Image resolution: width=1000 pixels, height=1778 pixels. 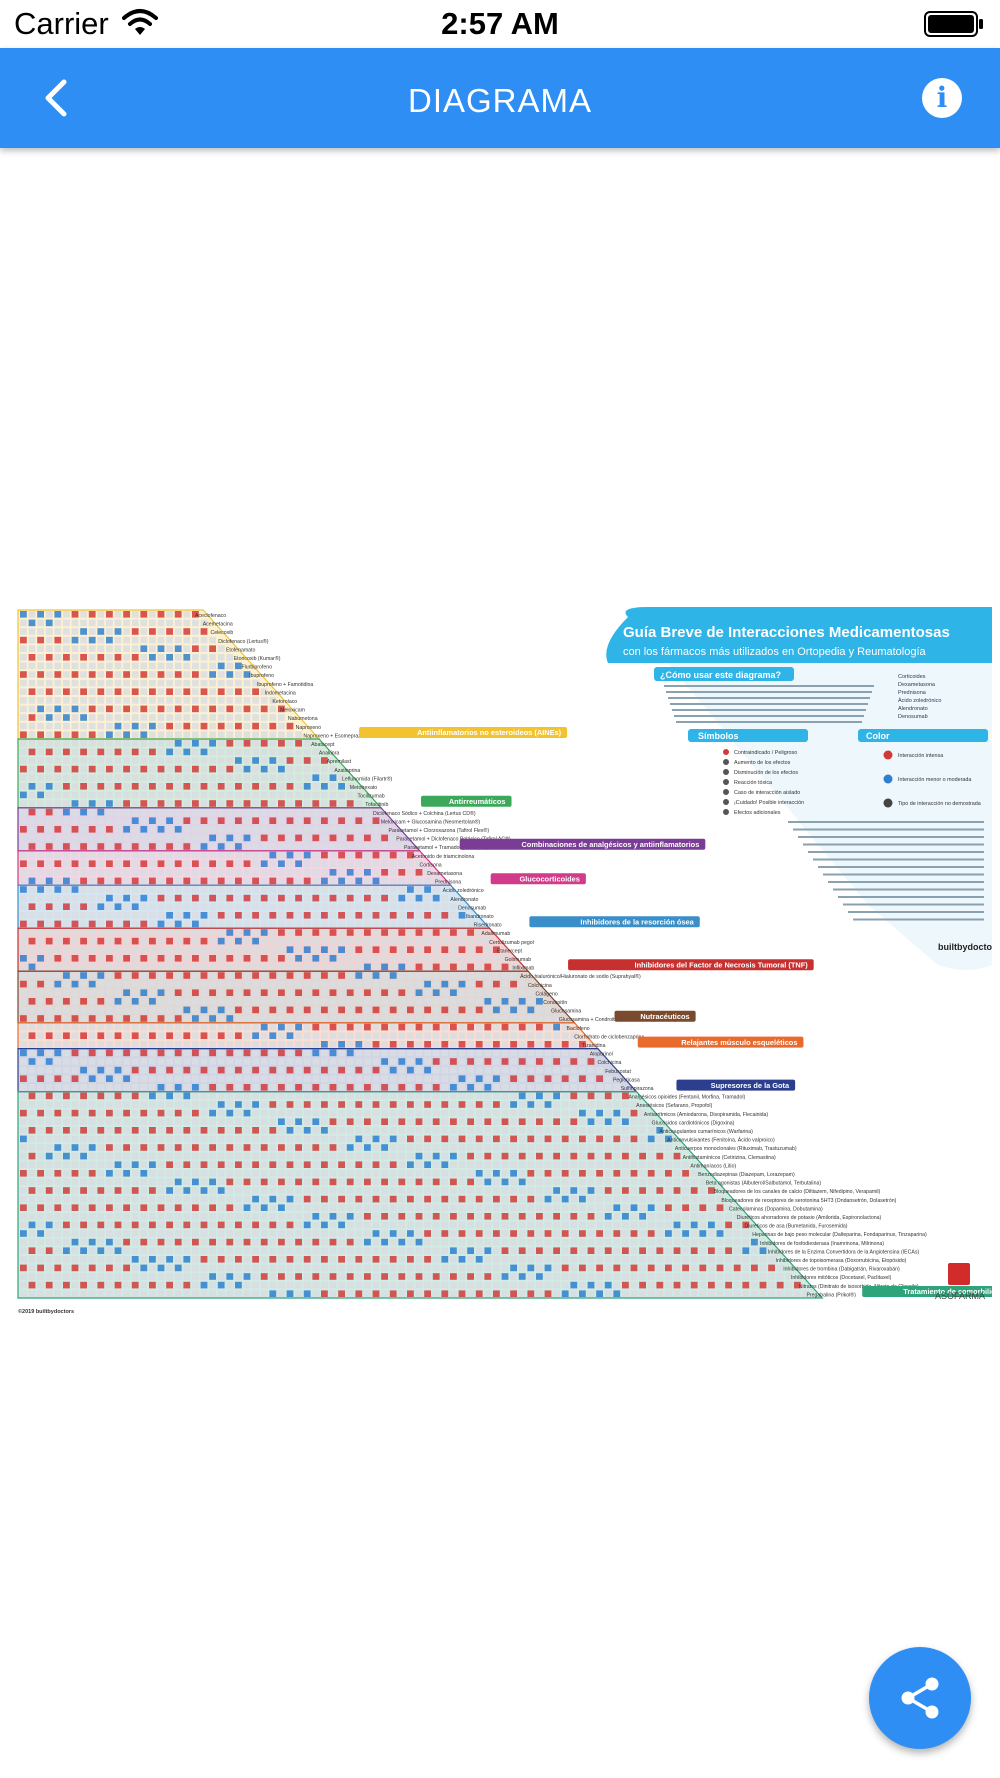 What do you see at coordinates (920, 1698) in the screenshot?
I see `share-button` at bounding box center [920, 1698].